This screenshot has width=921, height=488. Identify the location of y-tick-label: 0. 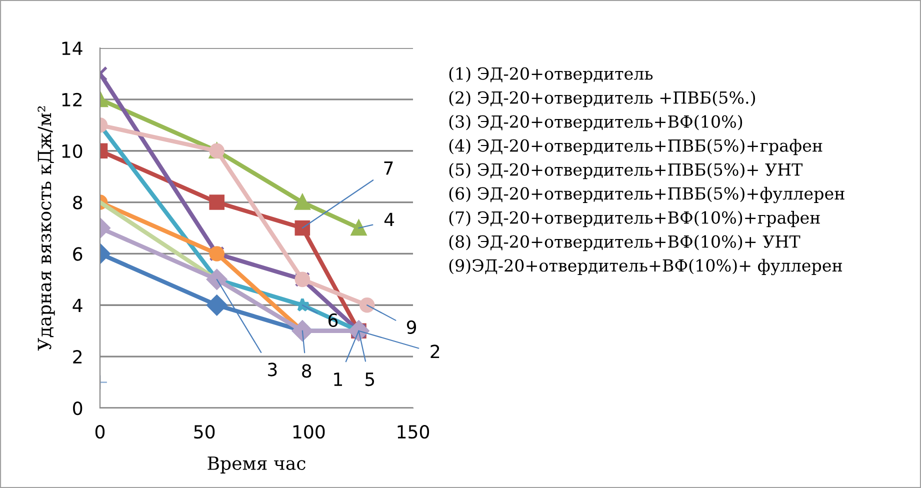
(77, 408).